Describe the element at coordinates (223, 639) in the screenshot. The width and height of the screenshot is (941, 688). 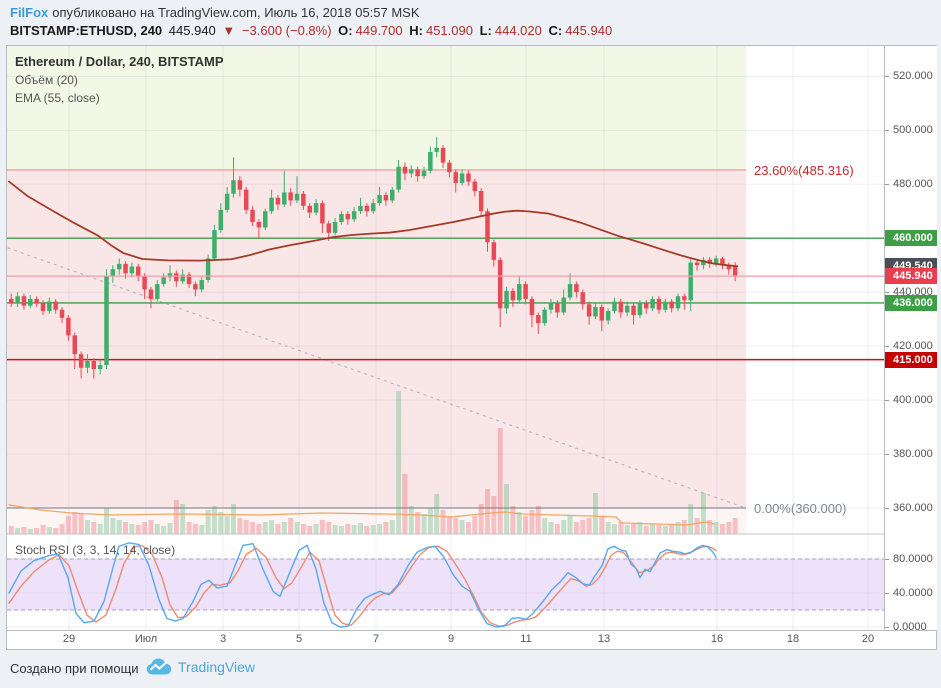
I see `time-tick: 3` at that location.